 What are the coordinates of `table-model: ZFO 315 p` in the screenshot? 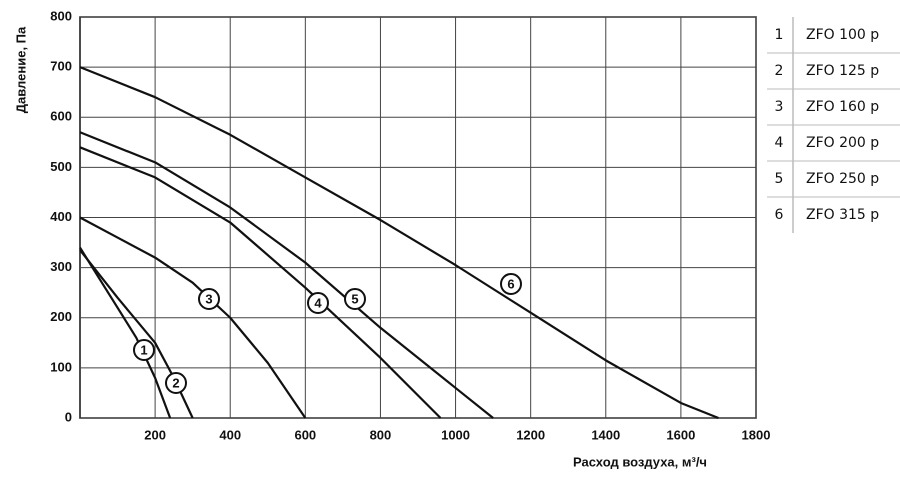 It's located at (842, 215).